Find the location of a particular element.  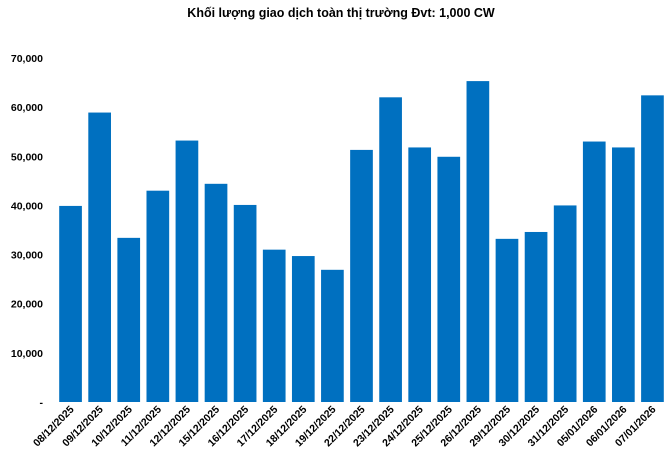

y-tick-label: - is located at coordinates (42, 403).